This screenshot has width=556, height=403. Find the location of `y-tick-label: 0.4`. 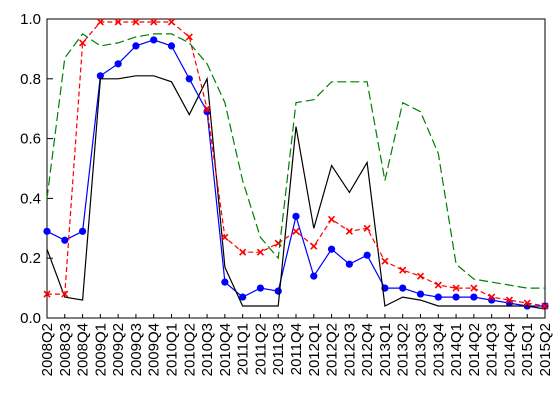

y-tick-label: 0.4 is located at coordinates (30, 198).